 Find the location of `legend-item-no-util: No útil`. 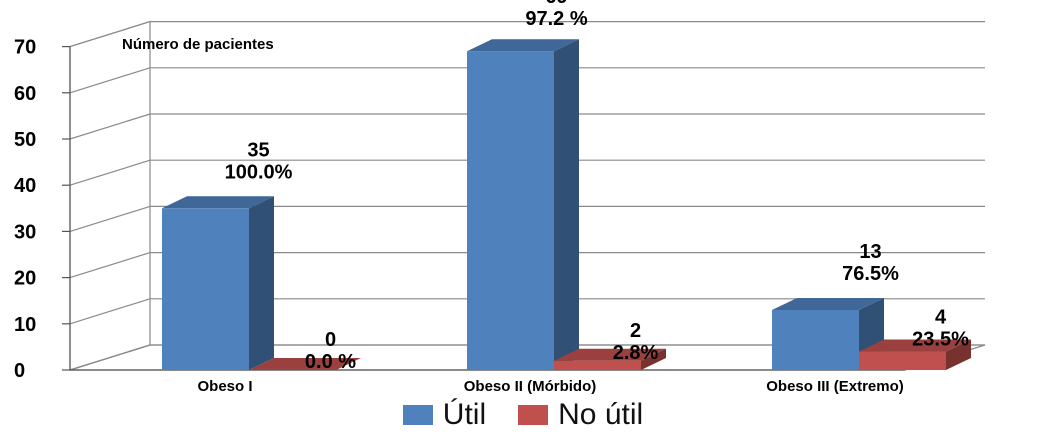

legend-item-no-util: No útil is located at coordinates (580, 415).